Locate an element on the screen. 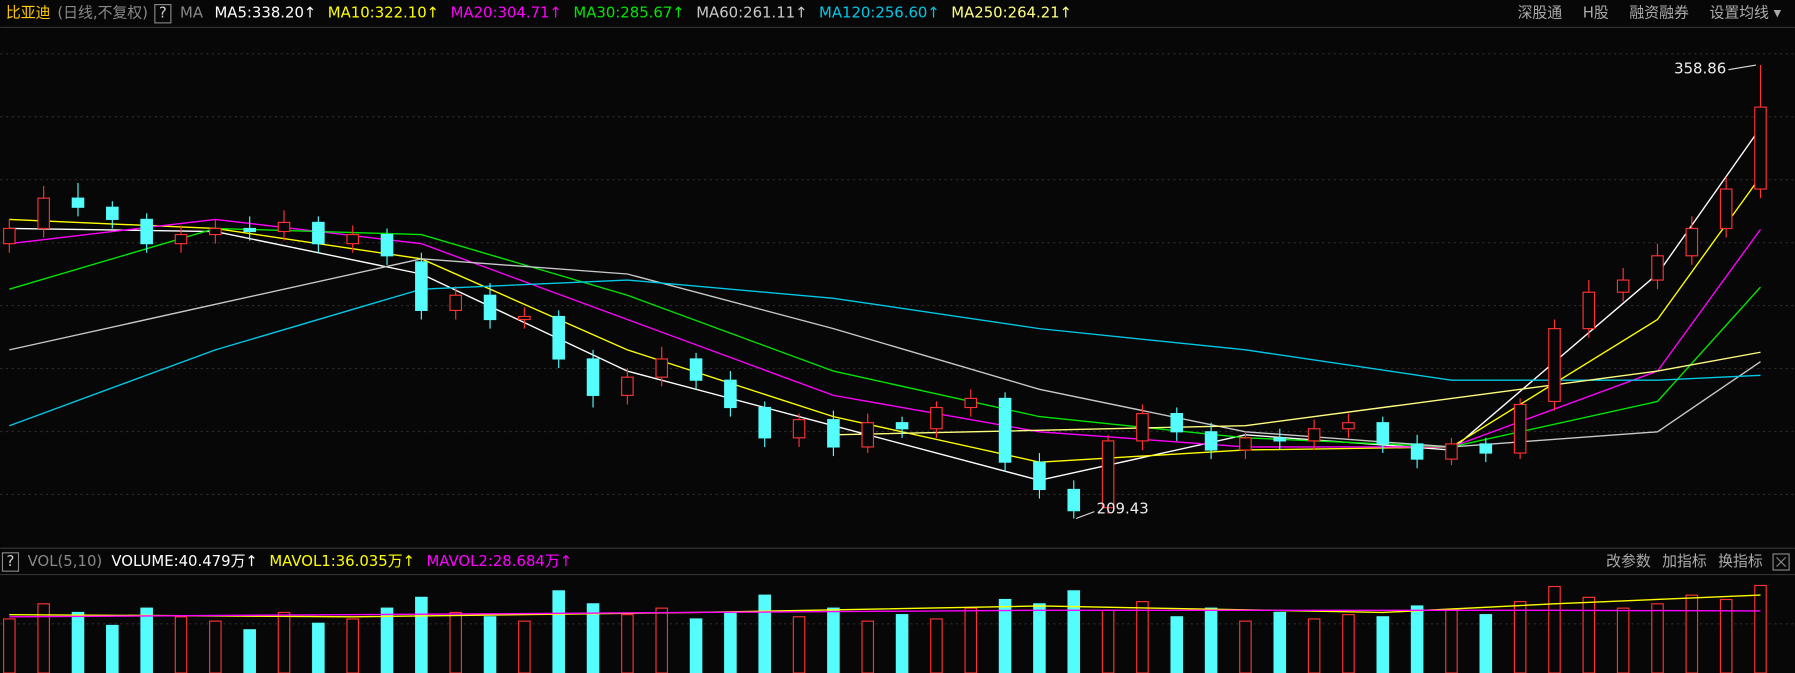 The width and height of the screenshot is (1795, 673). chart-mode: (日线,不复权) is located at coordinates (102, 13).